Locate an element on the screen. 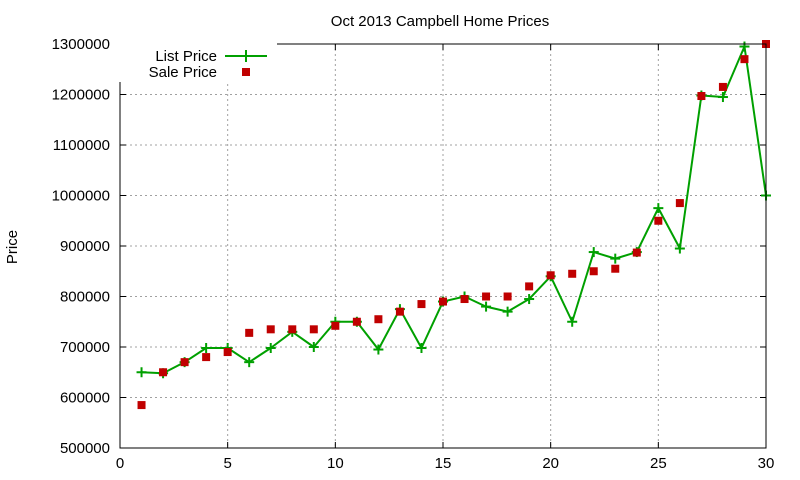 This screenshot has width=800, height=480. y-tick-label: 600000 is located at coordinates (85, 398).